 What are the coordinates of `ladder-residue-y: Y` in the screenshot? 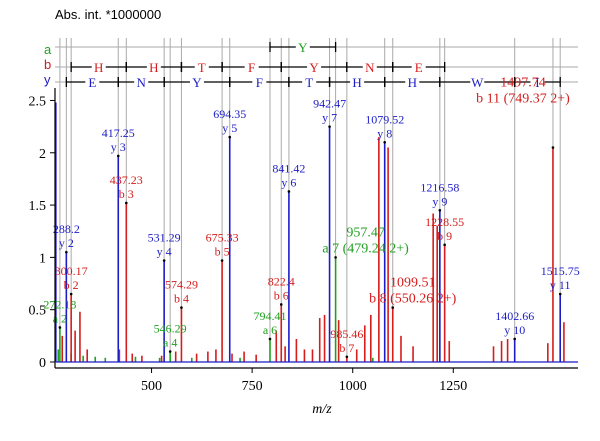 It's located at (197, 82).